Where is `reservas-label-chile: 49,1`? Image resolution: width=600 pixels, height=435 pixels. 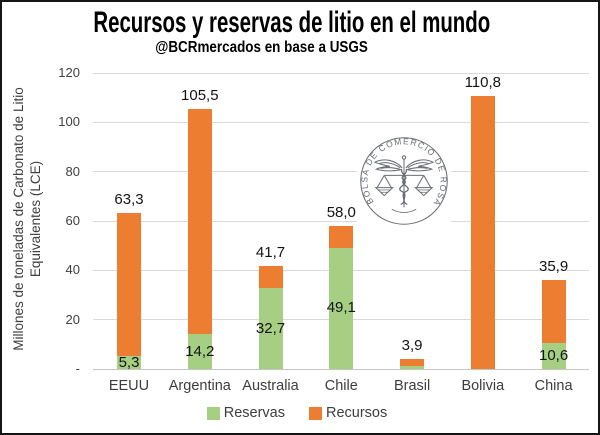
reservas-label-chile: 49,1 is located at coordinates (341, 308).